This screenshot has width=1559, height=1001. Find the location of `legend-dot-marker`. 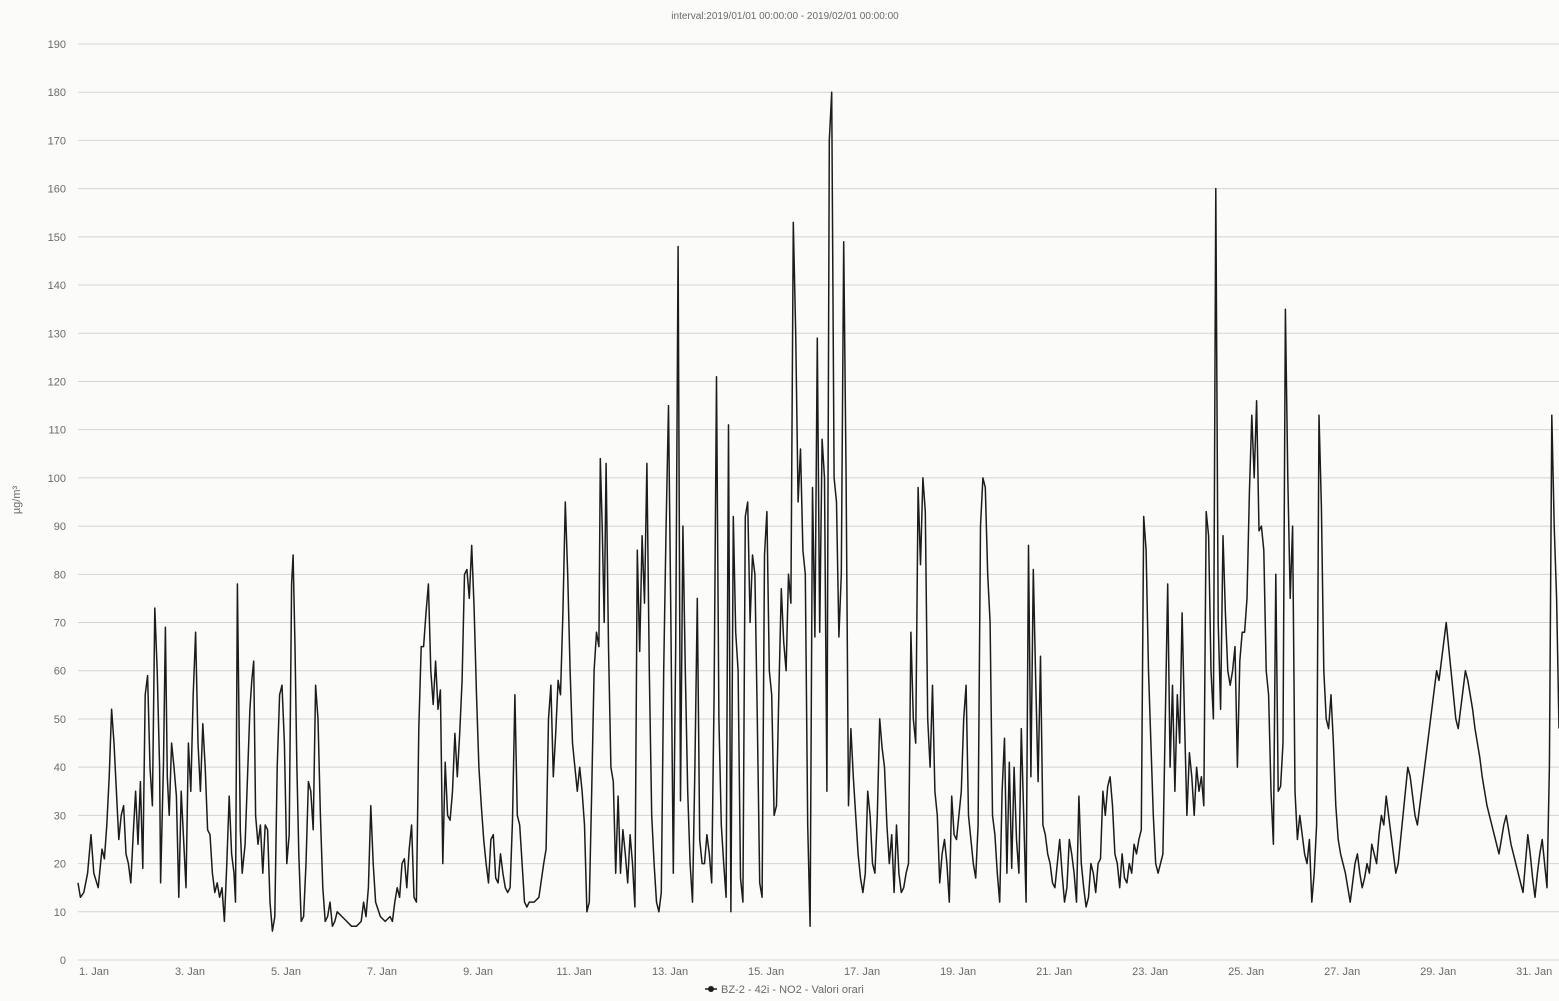

legend-dot-marker is located at coordinates (711, 989).